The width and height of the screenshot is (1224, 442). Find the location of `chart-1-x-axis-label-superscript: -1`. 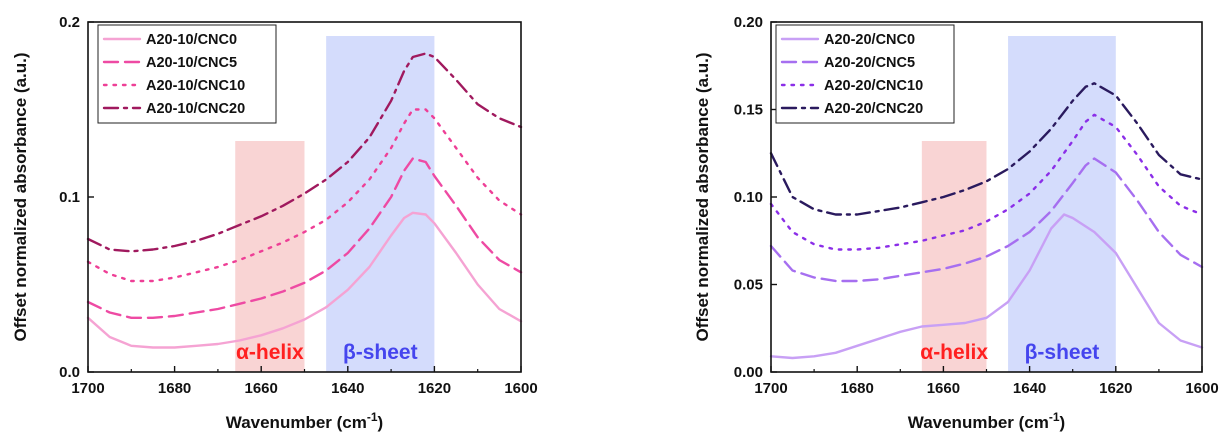

chart-1-x-axis-label-superscript: -1 is located at coordinates (372, 417).